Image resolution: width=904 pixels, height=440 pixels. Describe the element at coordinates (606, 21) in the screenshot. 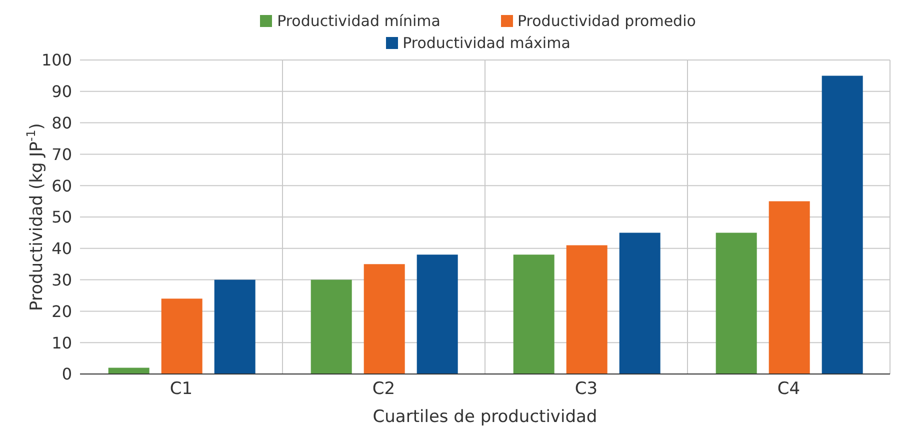

I see `legend-label: Productividad promedio` at that location.